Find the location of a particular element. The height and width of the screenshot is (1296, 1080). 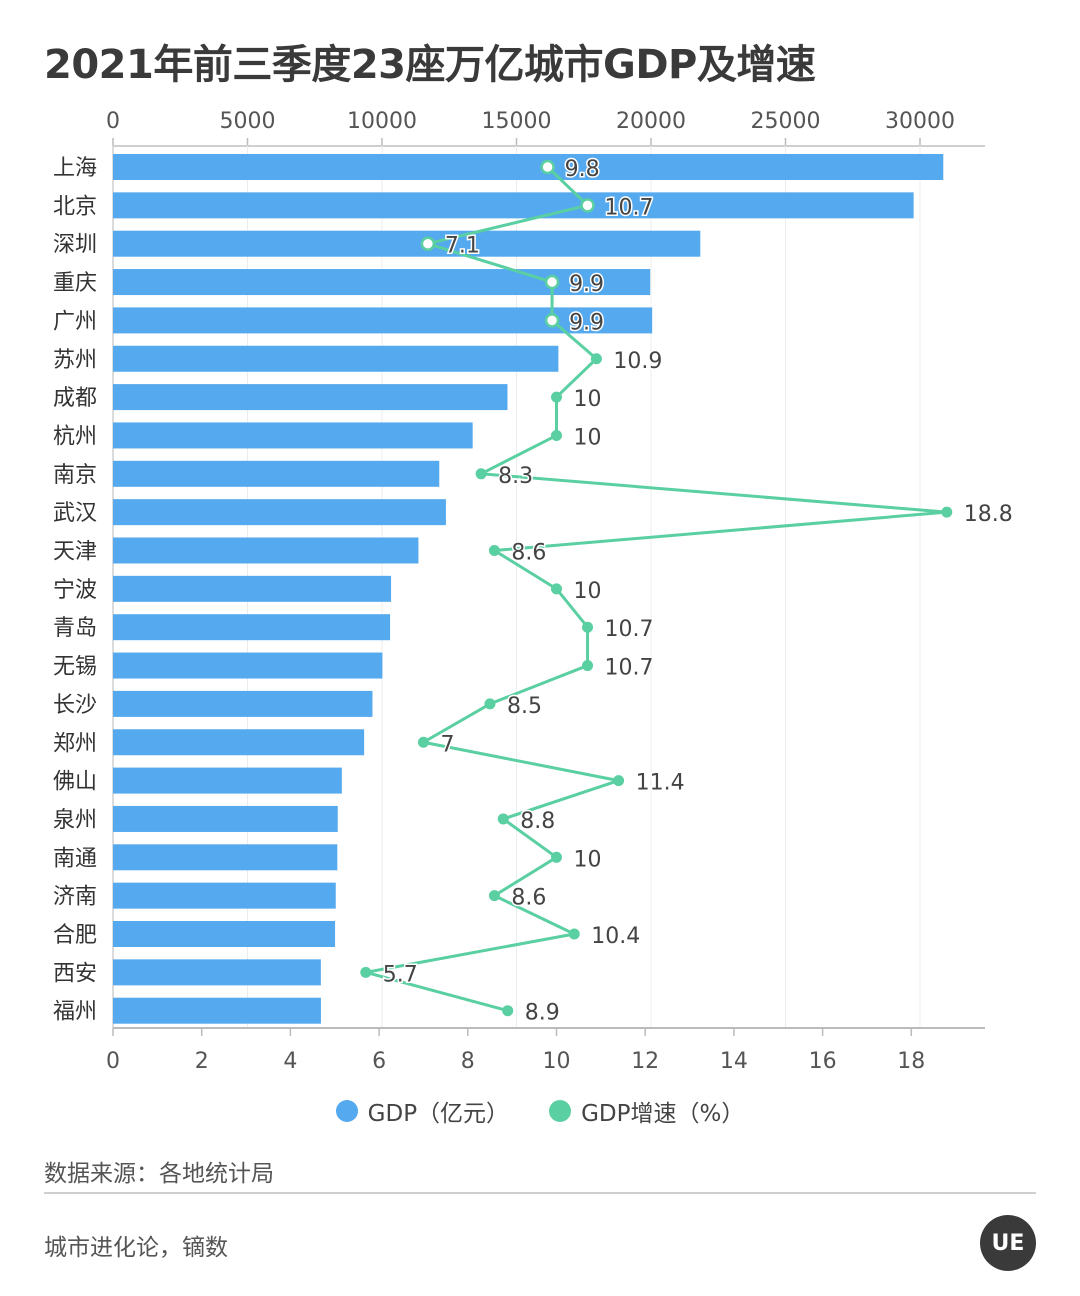

growth-data-label: 8.3 is located at coordinates (515, 476).